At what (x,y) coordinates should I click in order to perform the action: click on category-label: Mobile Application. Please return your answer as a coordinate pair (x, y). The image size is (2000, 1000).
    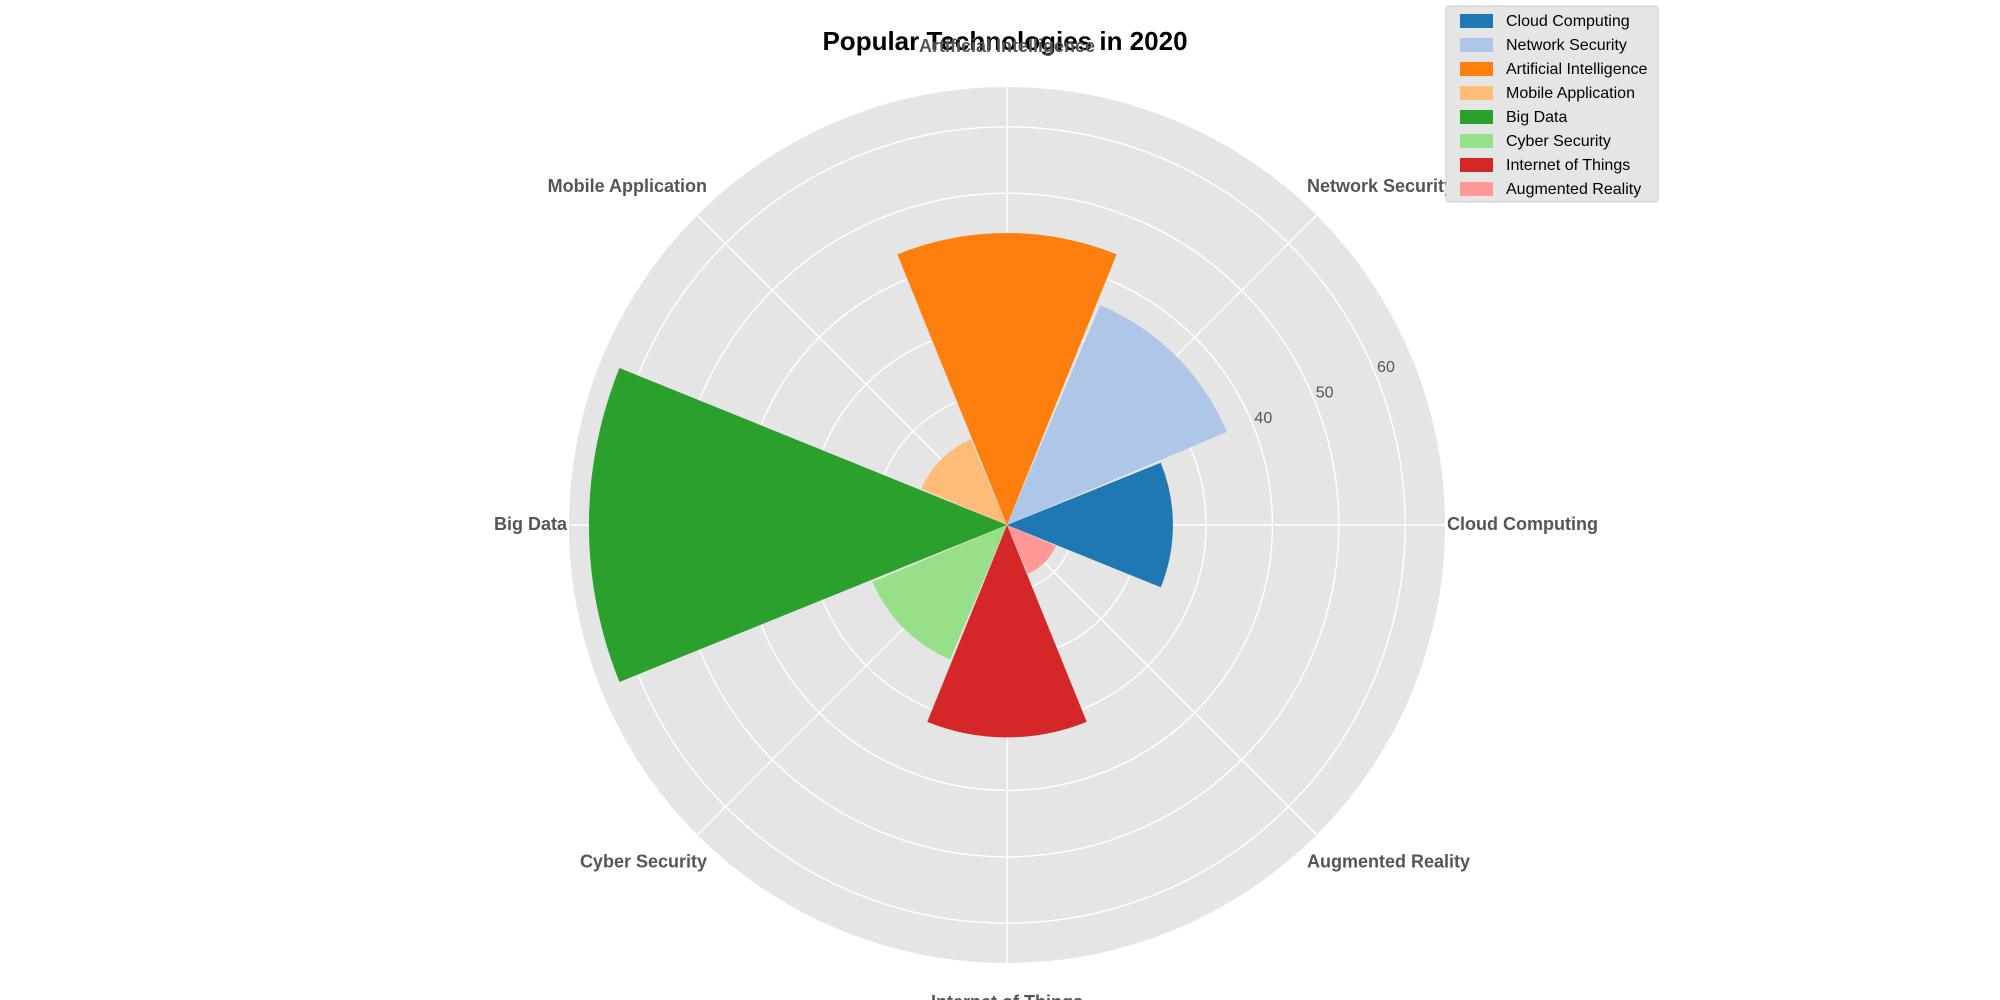
    Looking at the image, I should click on (627, 186).